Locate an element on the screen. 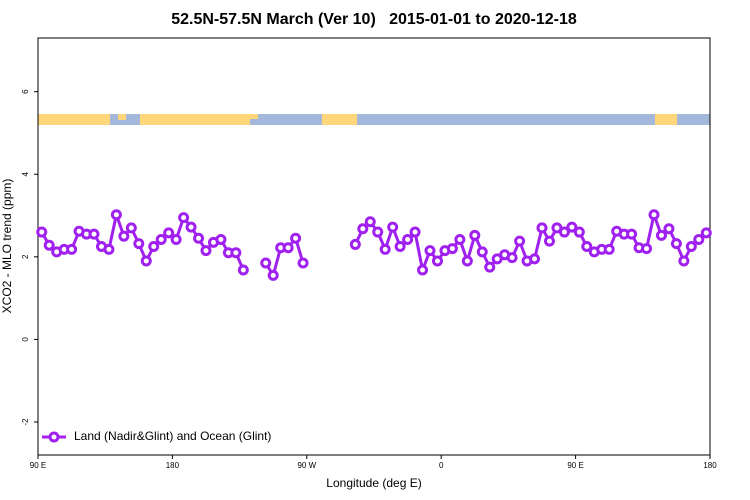  y-tick-label: 2 is located at coordinates (25, 256).